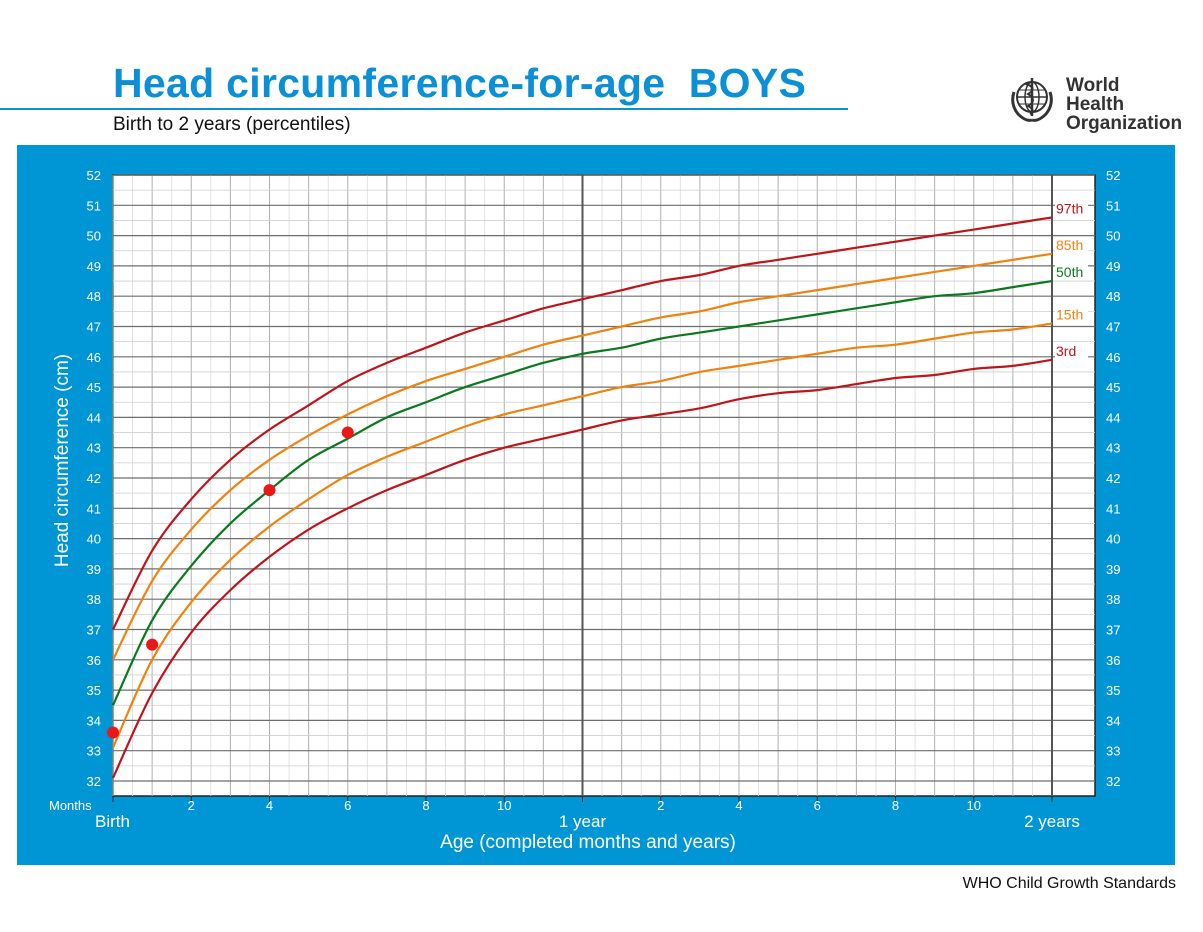  I want to click on percentile-label-97th: 97th, so click(1069, 208).